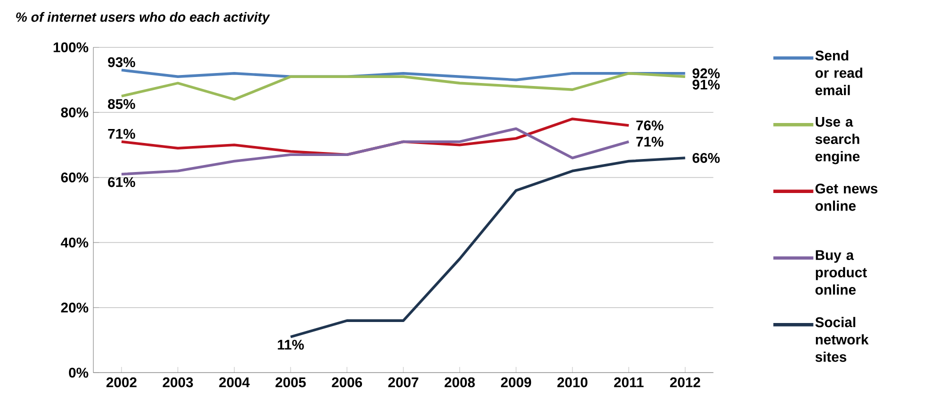 The height and width of the screenshot is (418, 938). I want to click on data-label: 11%, so click(291, 345).